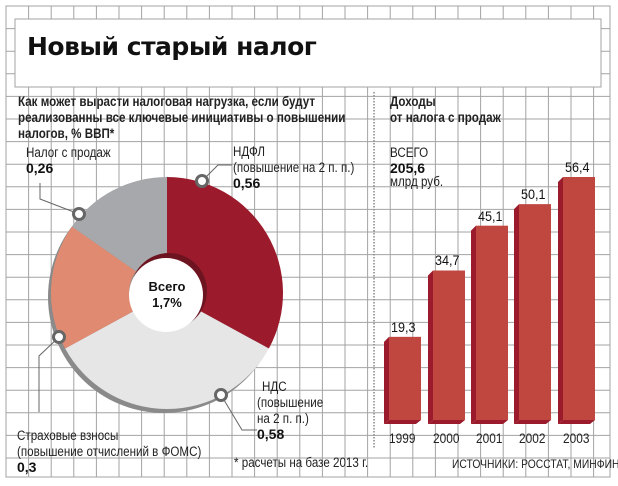  What do you see at coordinates (49, 374) in the screenshot?
I see `leader-insurance` at bounding box center [49, 374].